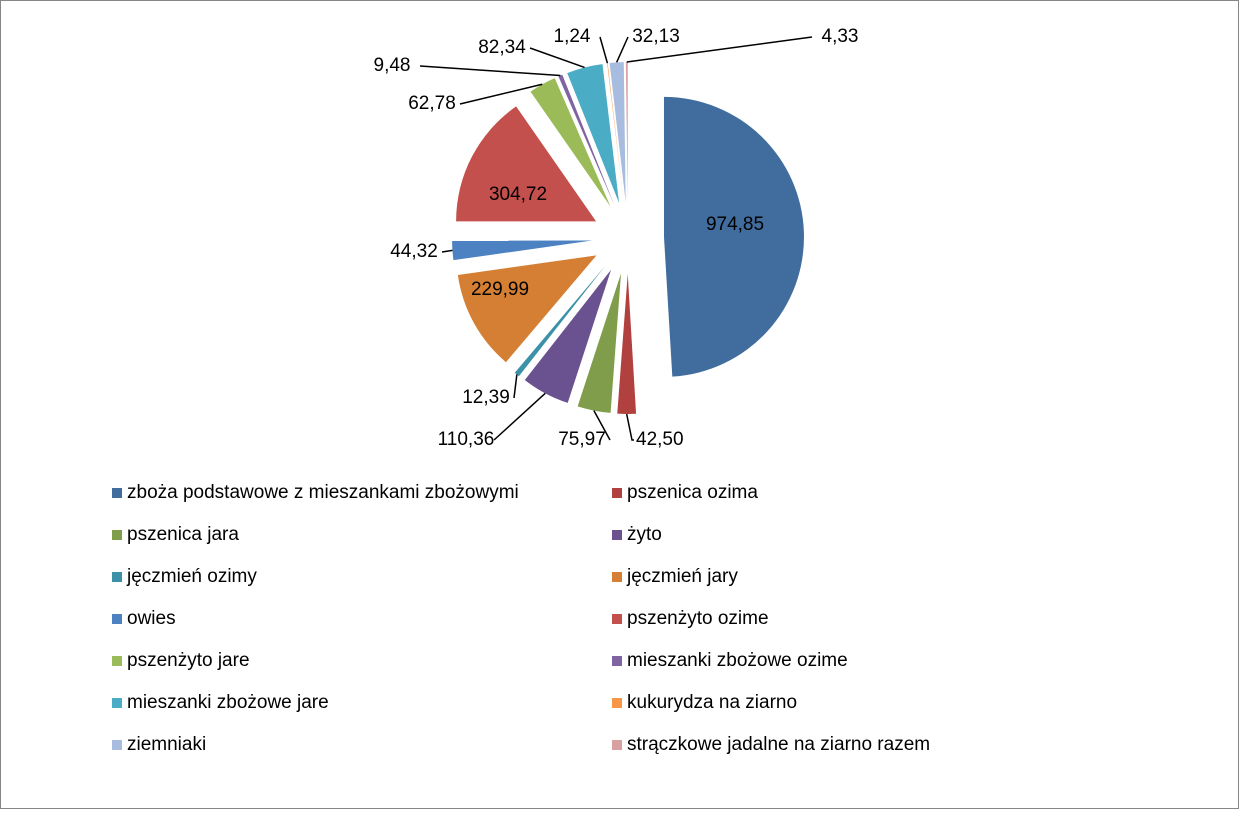 The image size is (1239, 814). What do you see at coordinates (500, 289) in the screenshot?
I see `data-label: 229,99` at bounding box center [500, 289].